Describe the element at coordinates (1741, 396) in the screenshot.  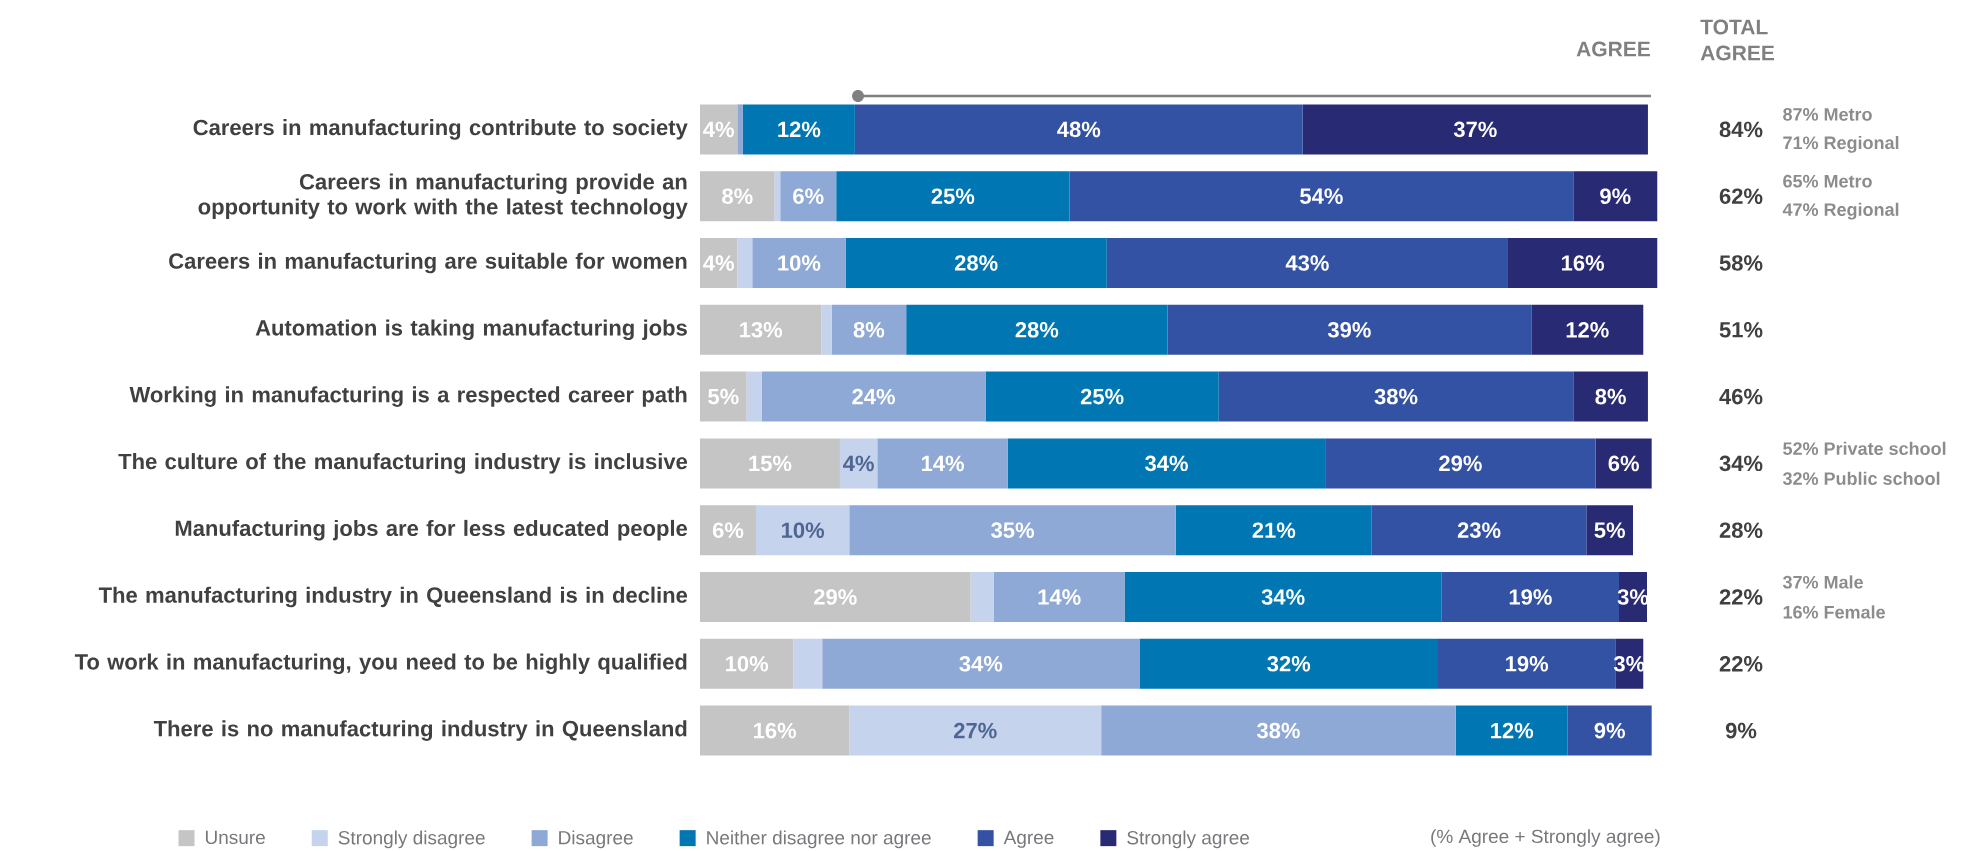
I see `text: 46%` at that location.